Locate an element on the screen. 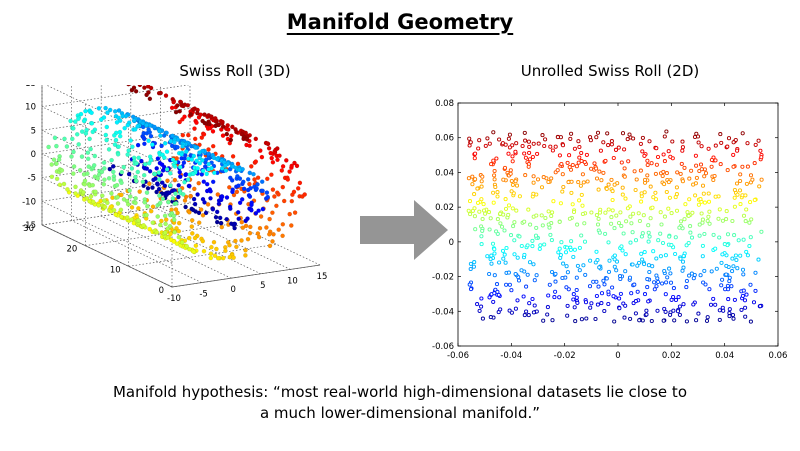 This screenshot has width=800, height=451. grid-line is located at coordinates (116, 190).